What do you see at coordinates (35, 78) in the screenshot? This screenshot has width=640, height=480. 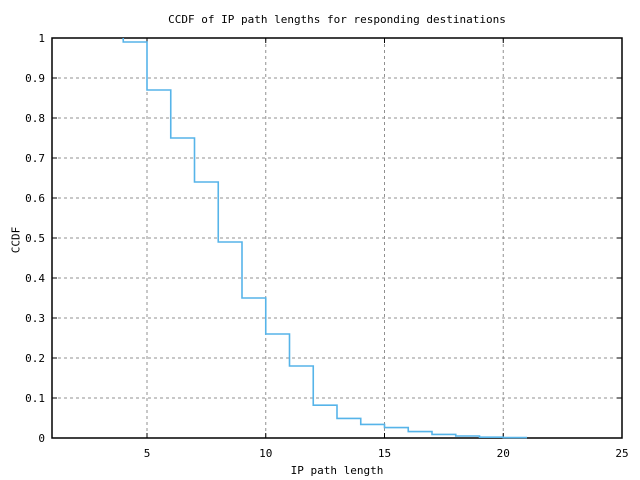 I see `y-tick-label: 0.9` at bounding box center [35, 78].